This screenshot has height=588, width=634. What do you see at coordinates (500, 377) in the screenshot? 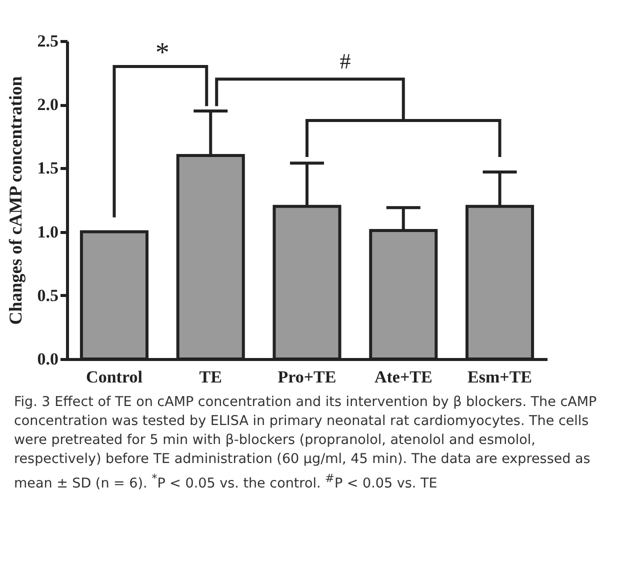
I see `x-tick-label: Esm+TE` at bounding box center [500, 377].